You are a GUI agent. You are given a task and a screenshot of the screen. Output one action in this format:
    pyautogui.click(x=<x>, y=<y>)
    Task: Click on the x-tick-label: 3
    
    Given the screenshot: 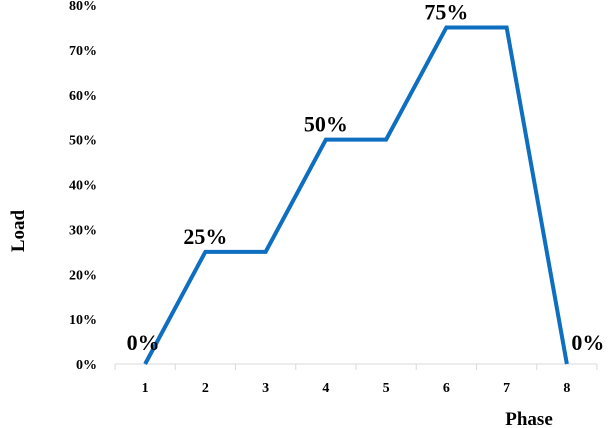 What is the action you would take?
    pyautogui.click(x=265, y=388)
    